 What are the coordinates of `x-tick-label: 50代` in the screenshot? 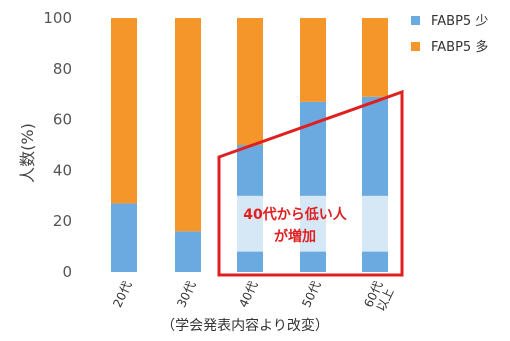 It's located at (311, 294).